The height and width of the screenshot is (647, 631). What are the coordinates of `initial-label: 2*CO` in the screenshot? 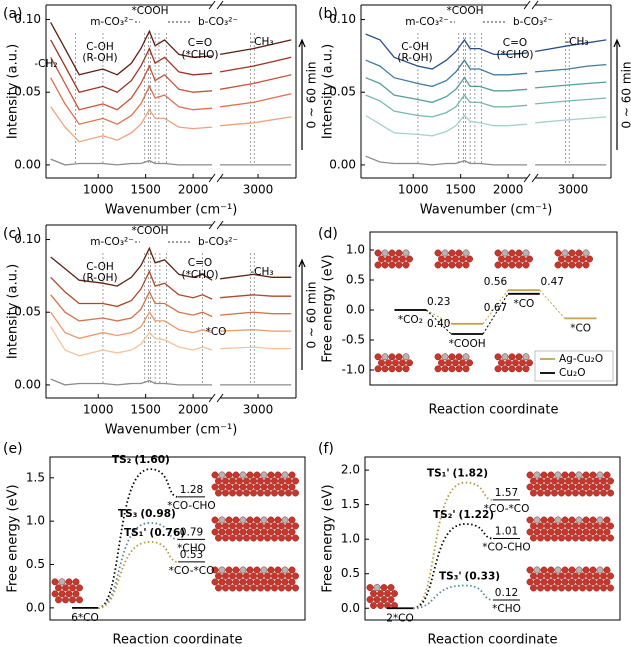 It's located at (400, 618).